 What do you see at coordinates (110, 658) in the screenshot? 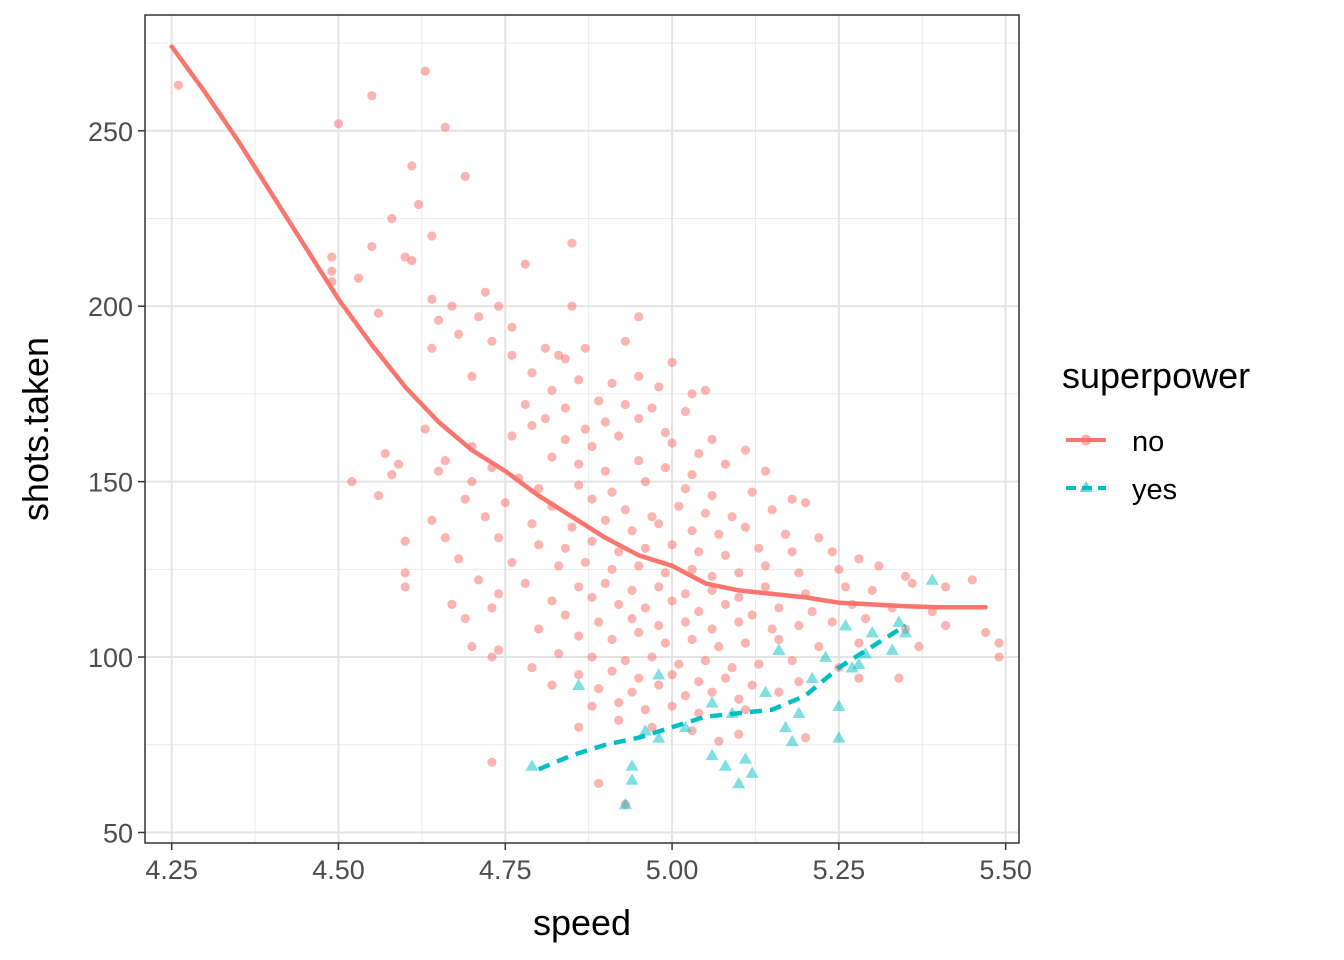
I see `y-tick-label: 100` at bounding box center [110, 658].